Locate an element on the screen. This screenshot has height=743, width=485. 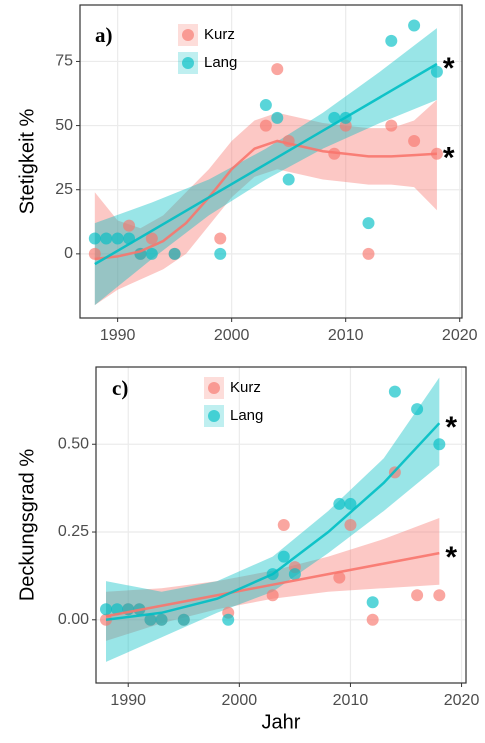
y-tick-label: 0 is located at coordinates (68, 253).